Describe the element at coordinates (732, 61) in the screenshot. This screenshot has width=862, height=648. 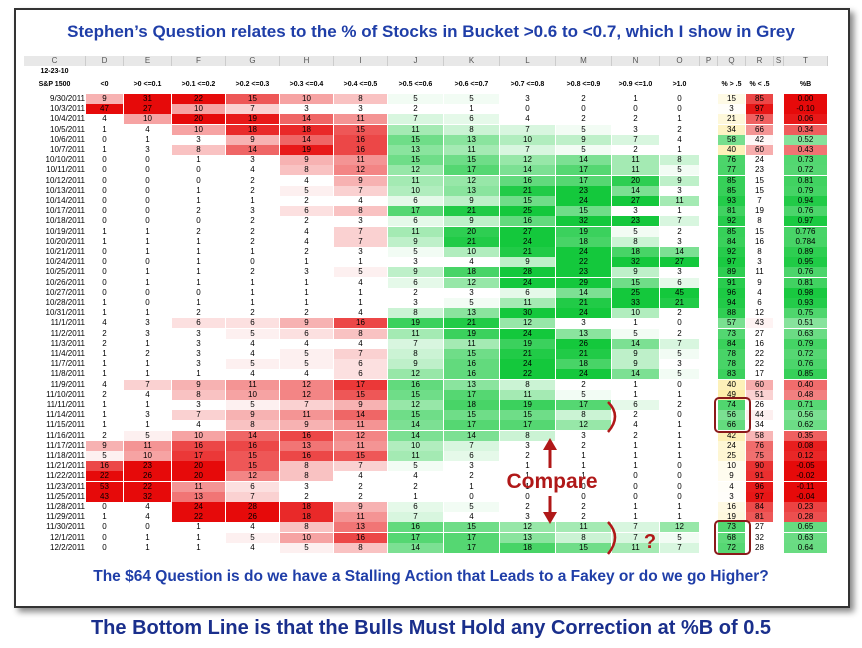
I see `cell: Q` at that location.